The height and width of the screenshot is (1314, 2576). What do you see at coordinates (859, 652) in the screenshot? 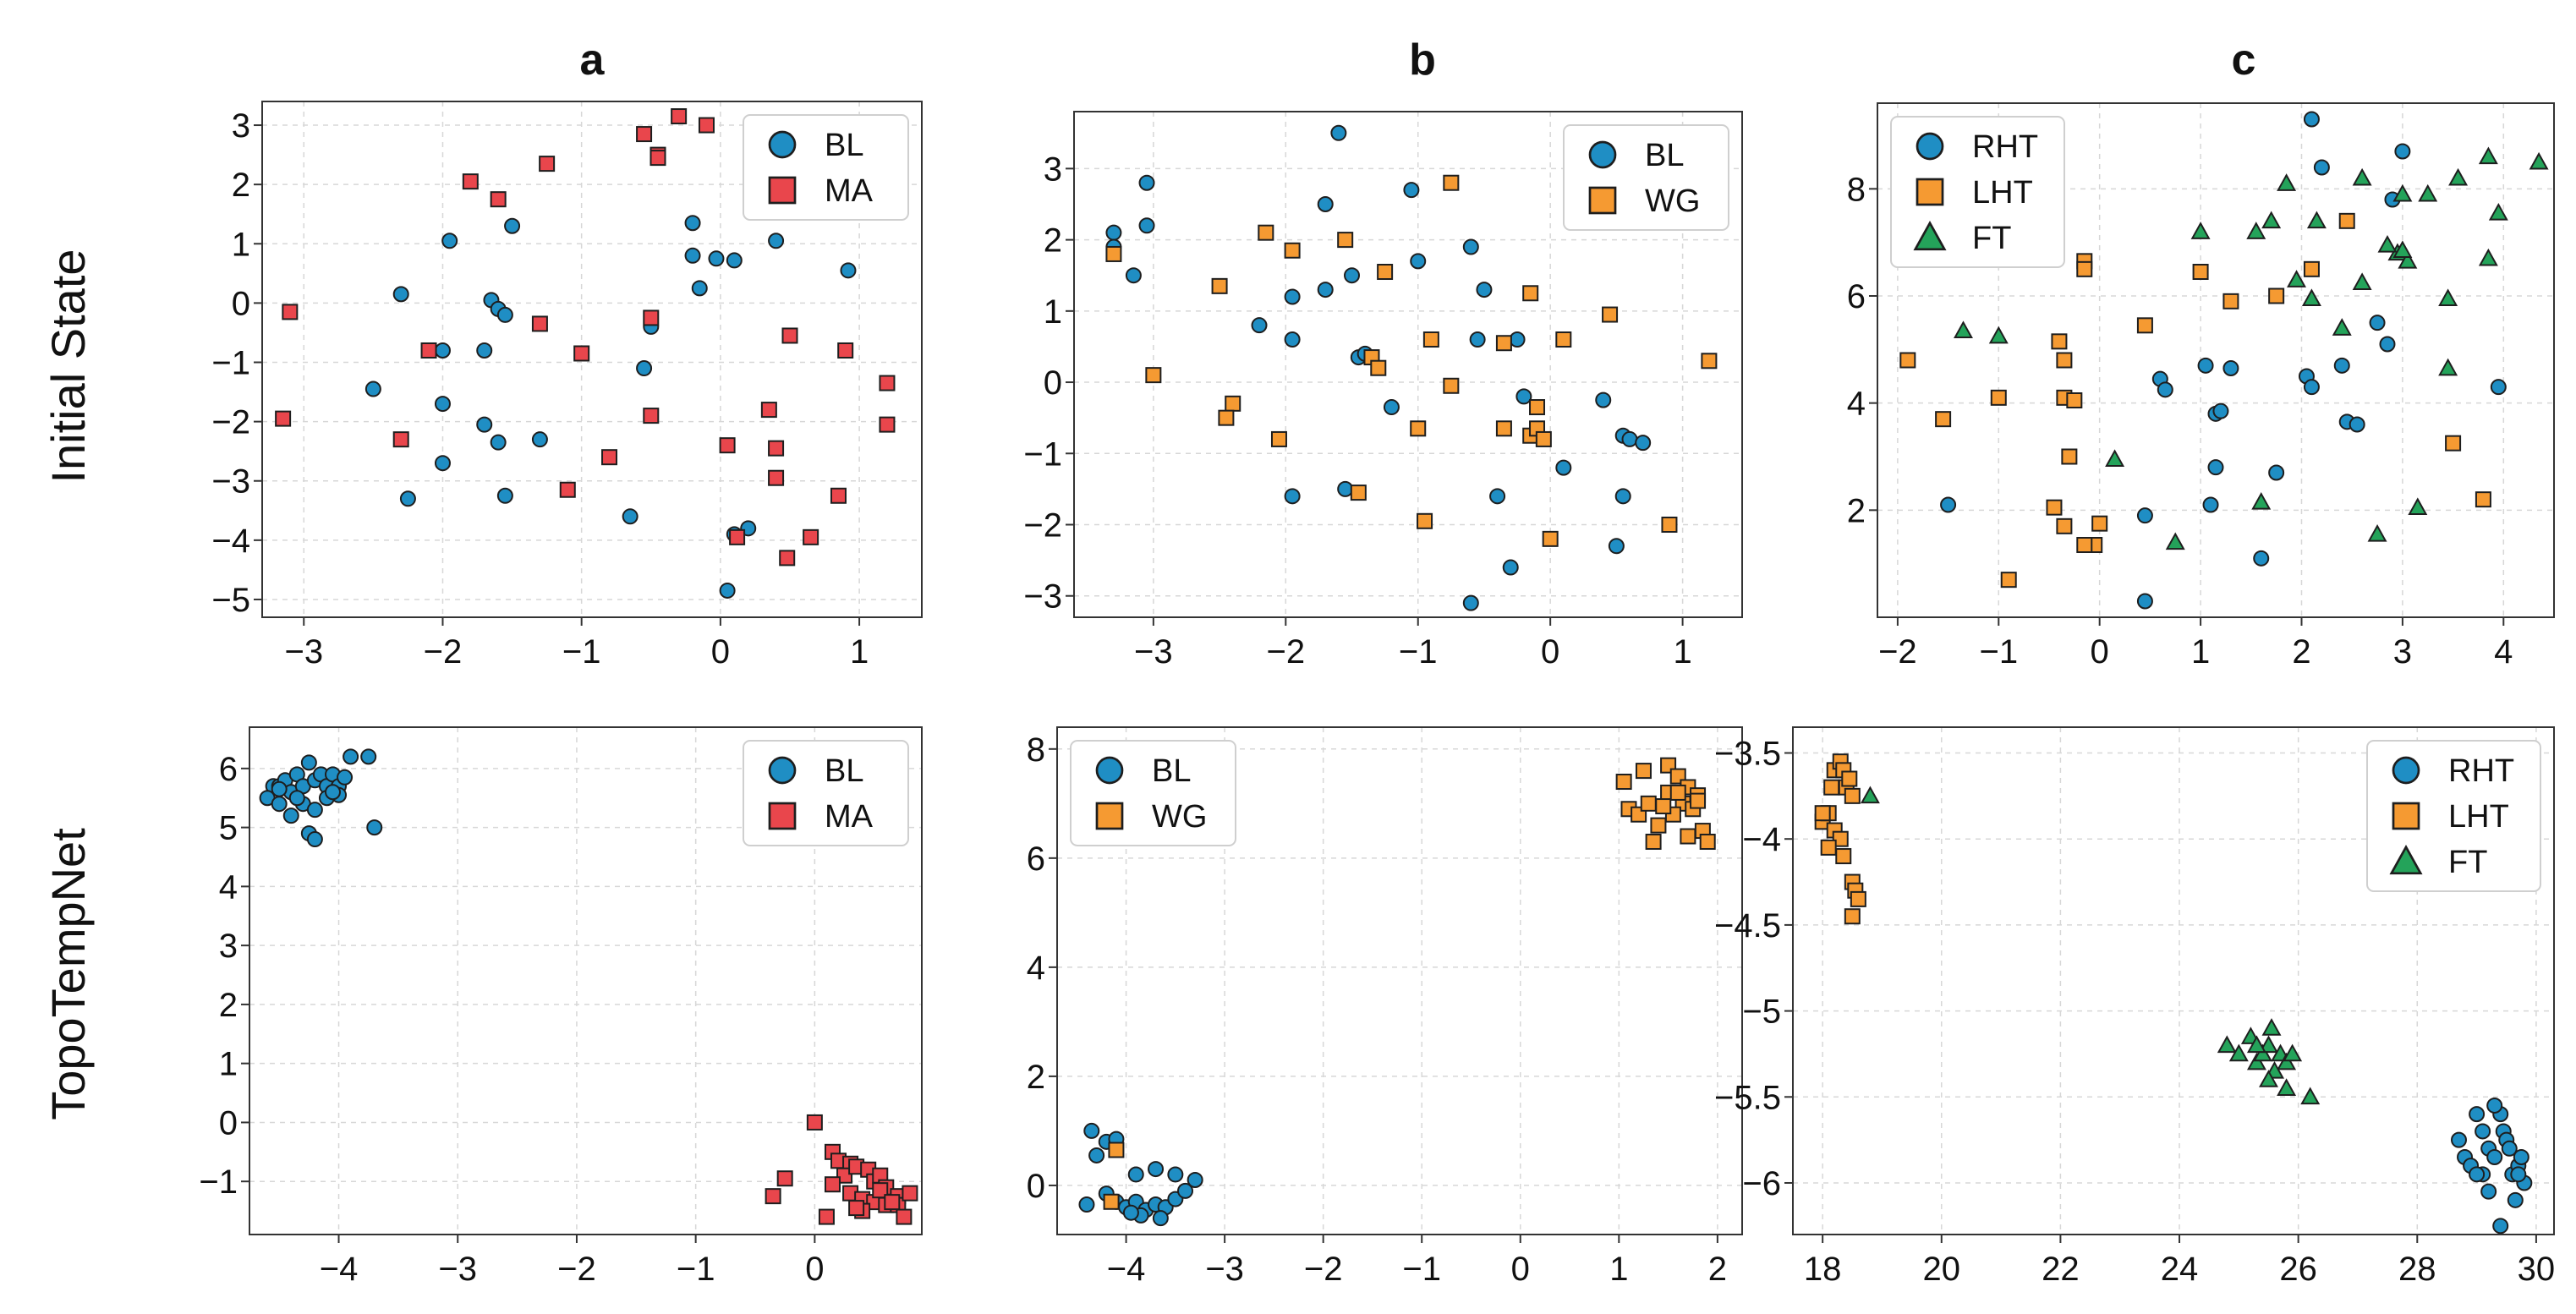
I see `x-tick-label: 1` at bounding box center [859, 652].